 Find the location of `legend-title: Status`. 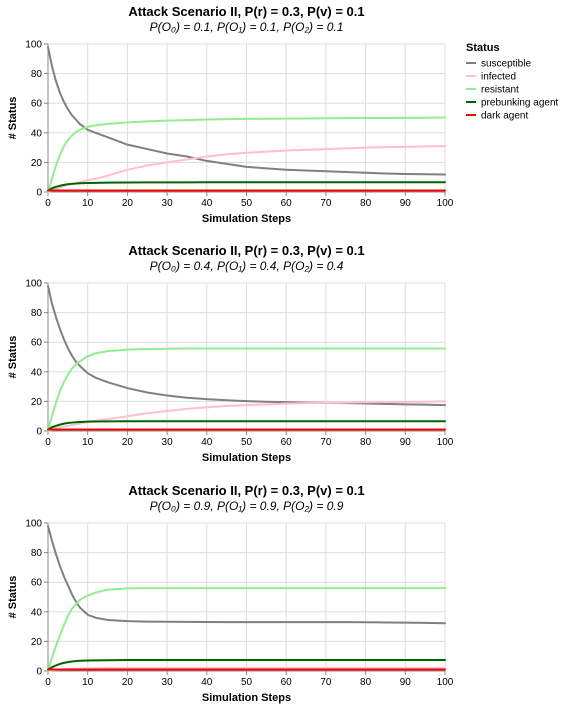

legend-title: Status is located at coordinates (483, 48).